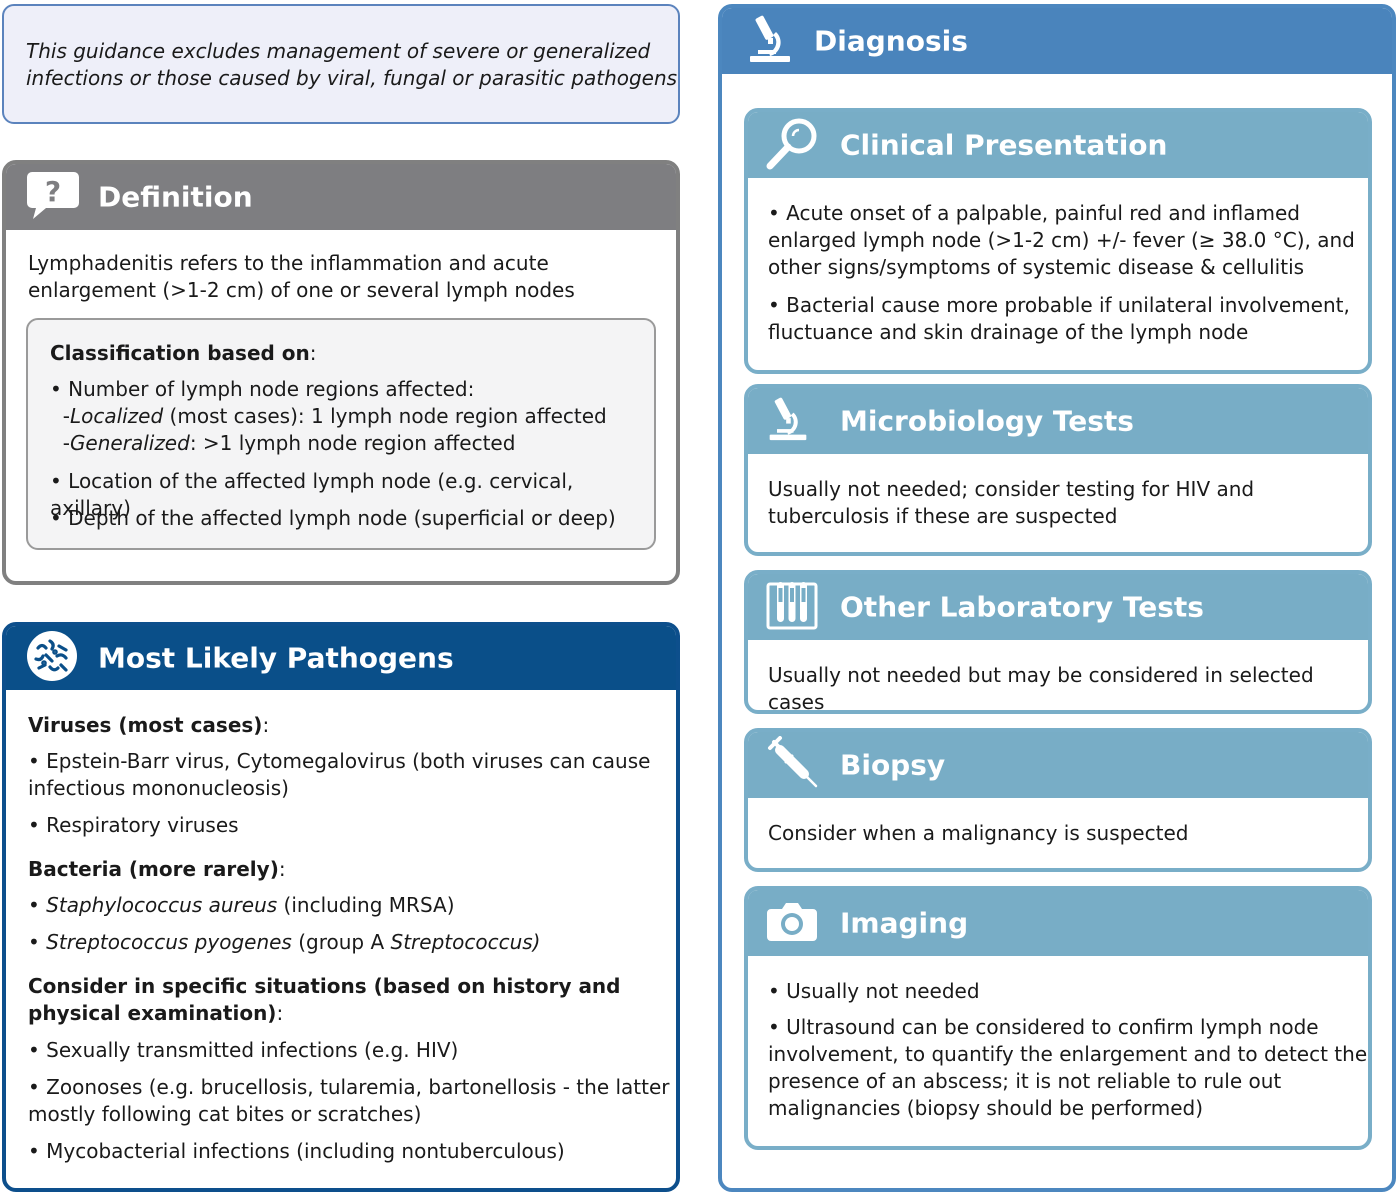 This screenshot has width=1400, height=1196. Describe the element at coordinates (904, 923) in the screenshot. I see `imaging-title: Imaging` at that location.